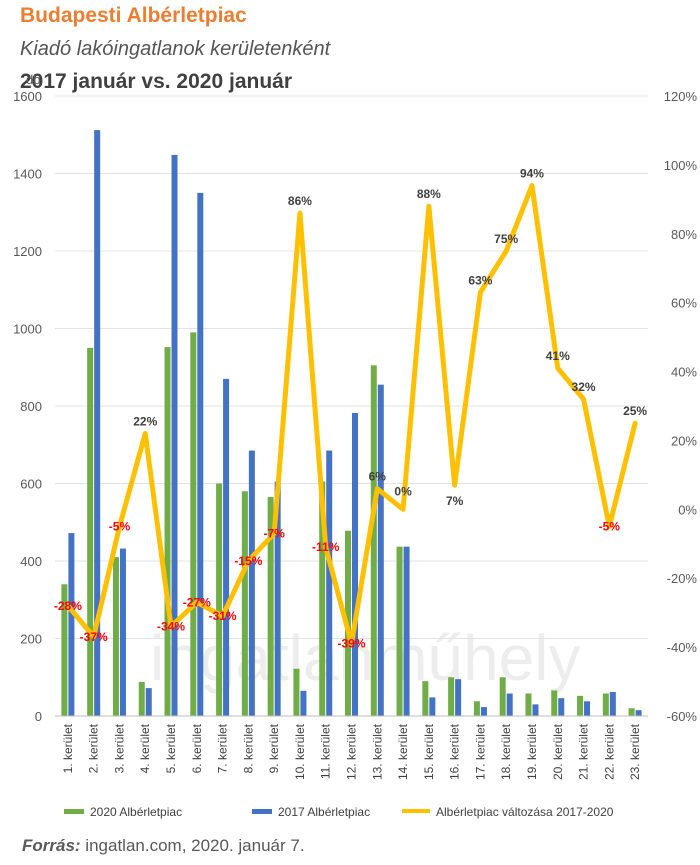  Describe the element at coordinates (684, 440) in the screenshot. I see `y2-tick-label: 20%` at that location.